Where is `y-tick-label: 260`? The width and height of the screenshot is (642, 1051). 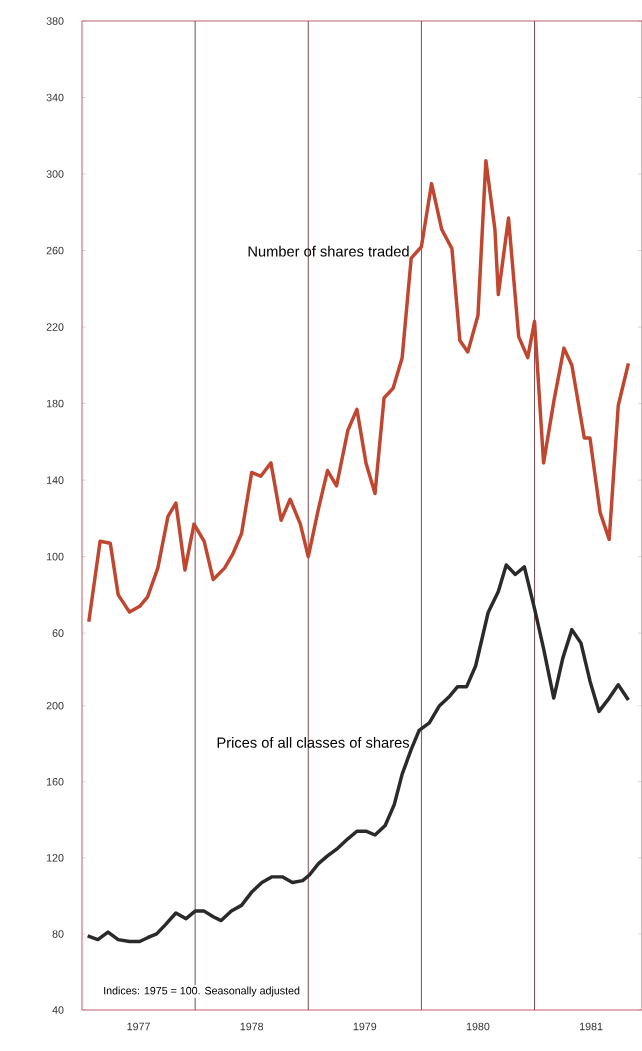 y-tick-label: 260 is located at coordinates (55, 250).